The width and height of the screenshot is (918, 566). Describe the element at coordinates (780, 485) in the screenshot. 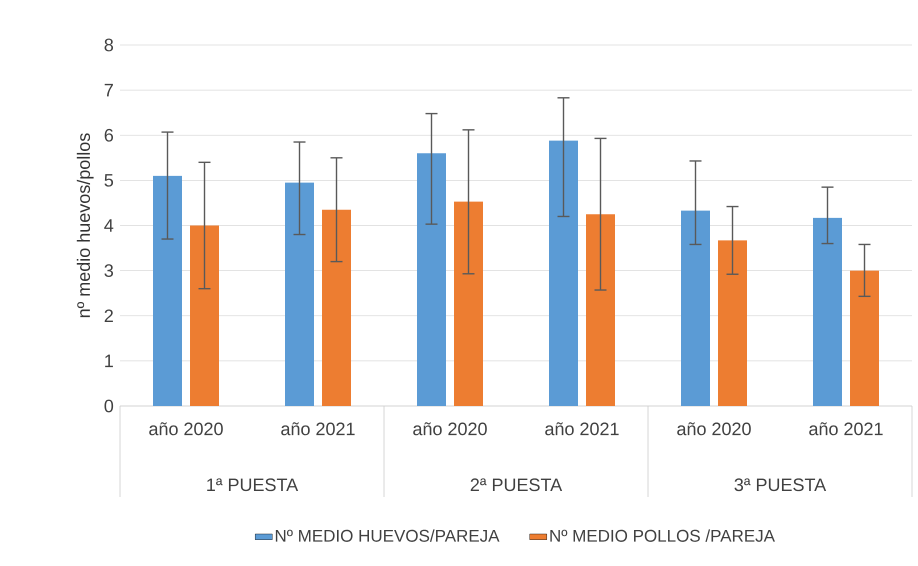

I see `text: 3ª PUESTA` at that location.